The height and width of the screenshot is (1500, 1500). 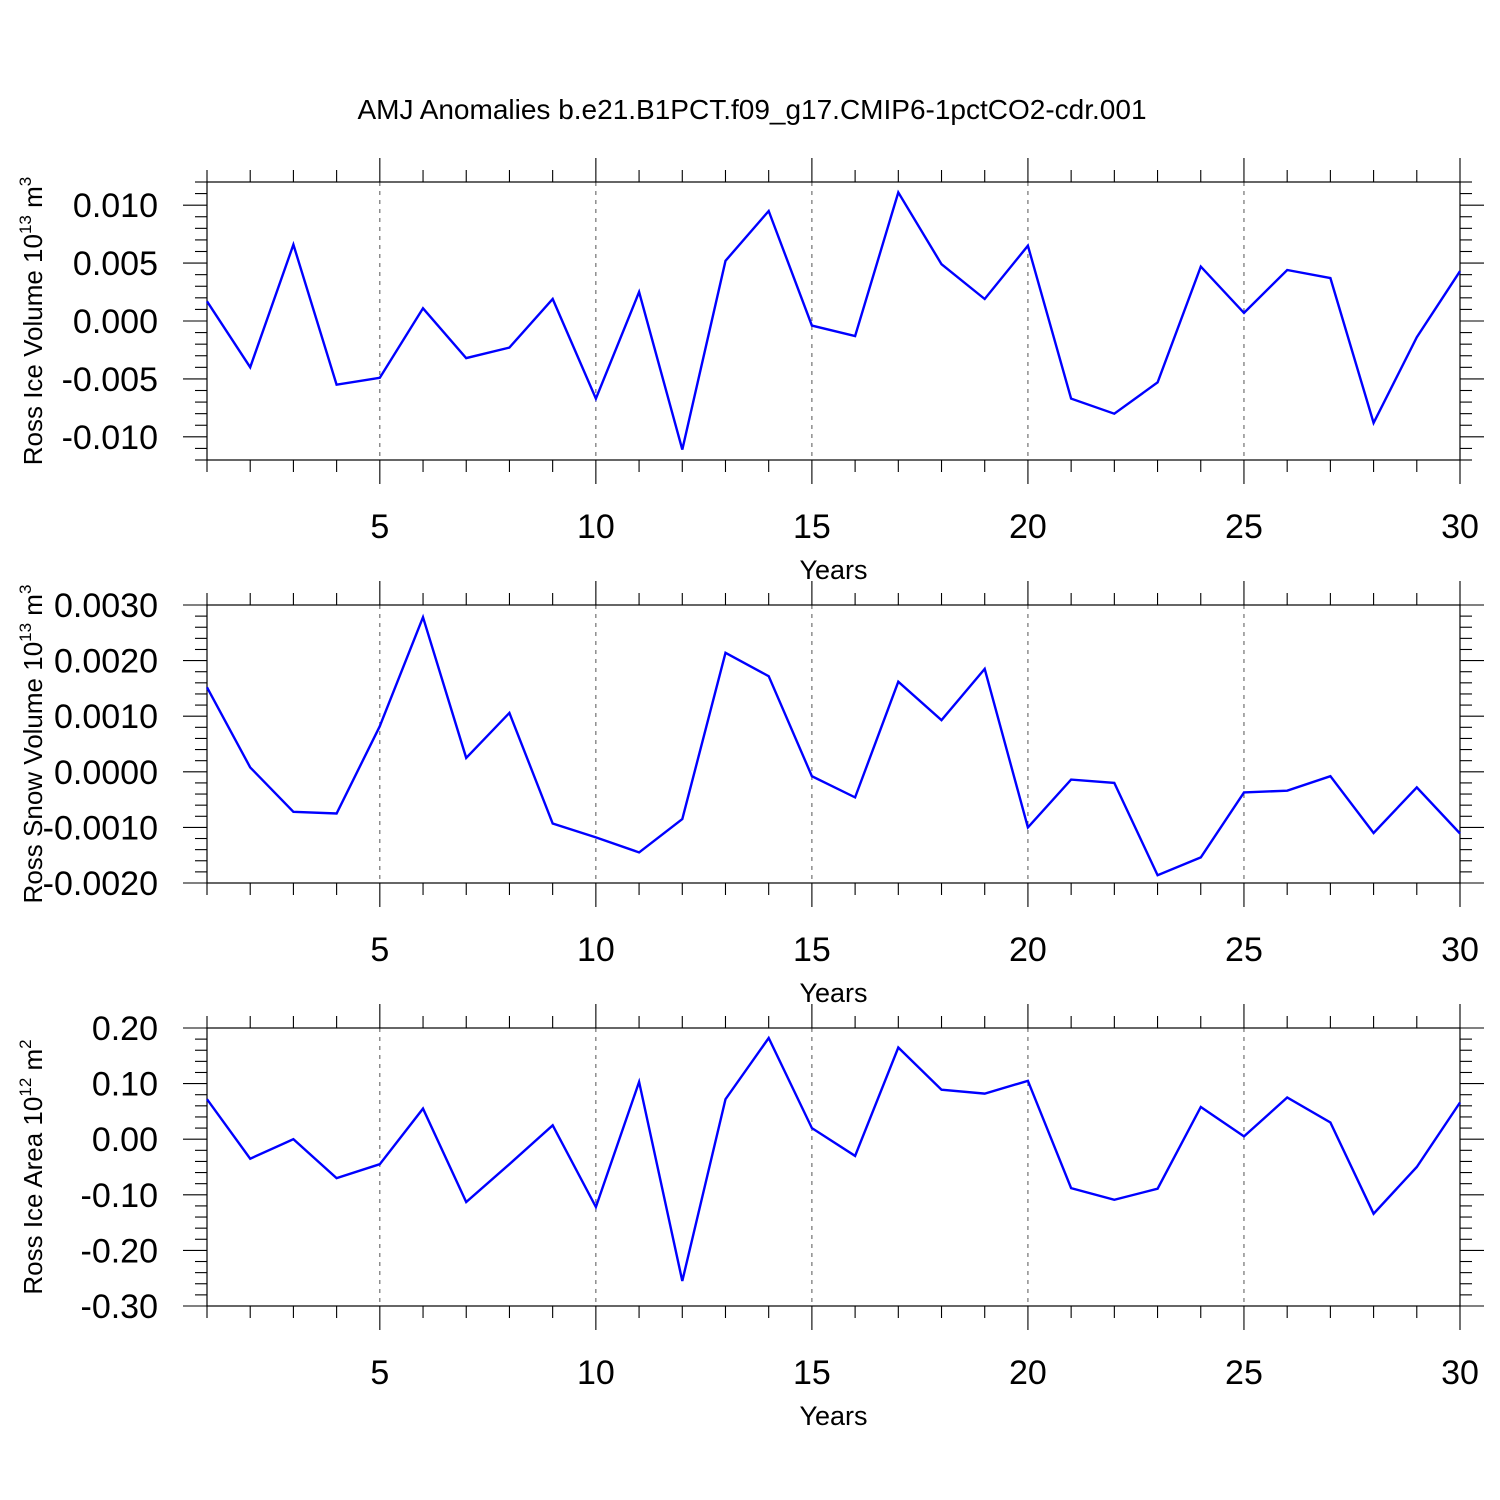 What do you see at coordinates (120, 1251) in the screenshot?
I see `y-tick-label: -0.20` at bounding box center [120, 1251].